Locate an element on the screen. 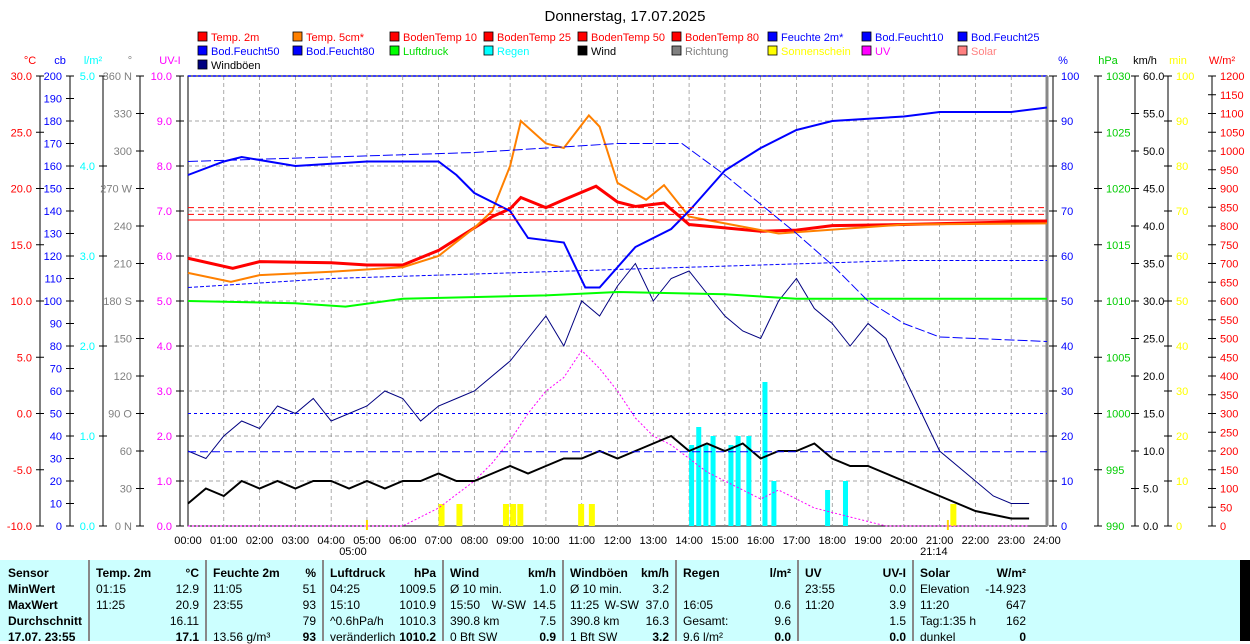  axis-tick-dir: 270 W is located at coordinates (116, 190).